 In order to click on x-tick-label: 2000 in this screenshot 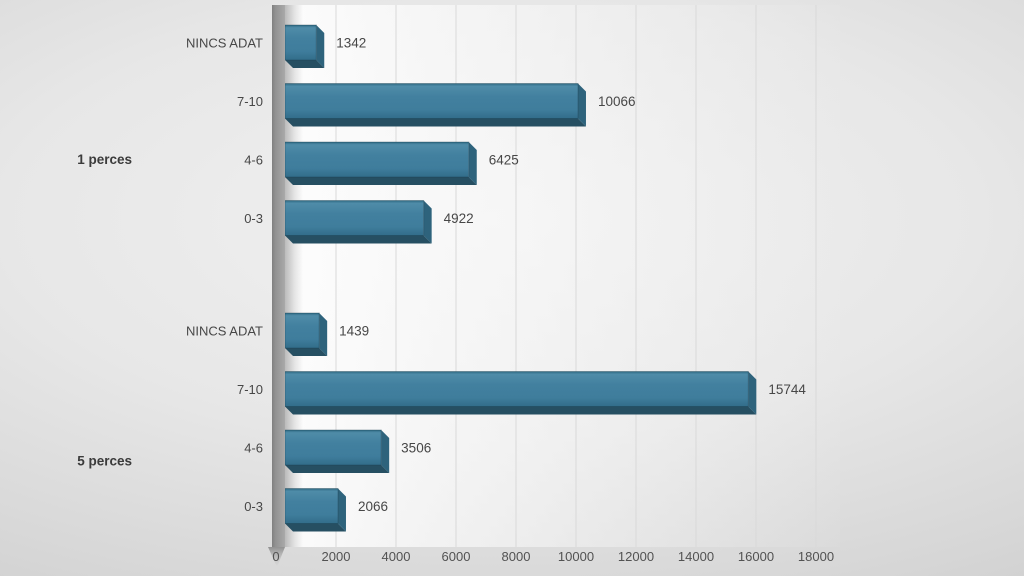, I will do `click(336, 556)`.